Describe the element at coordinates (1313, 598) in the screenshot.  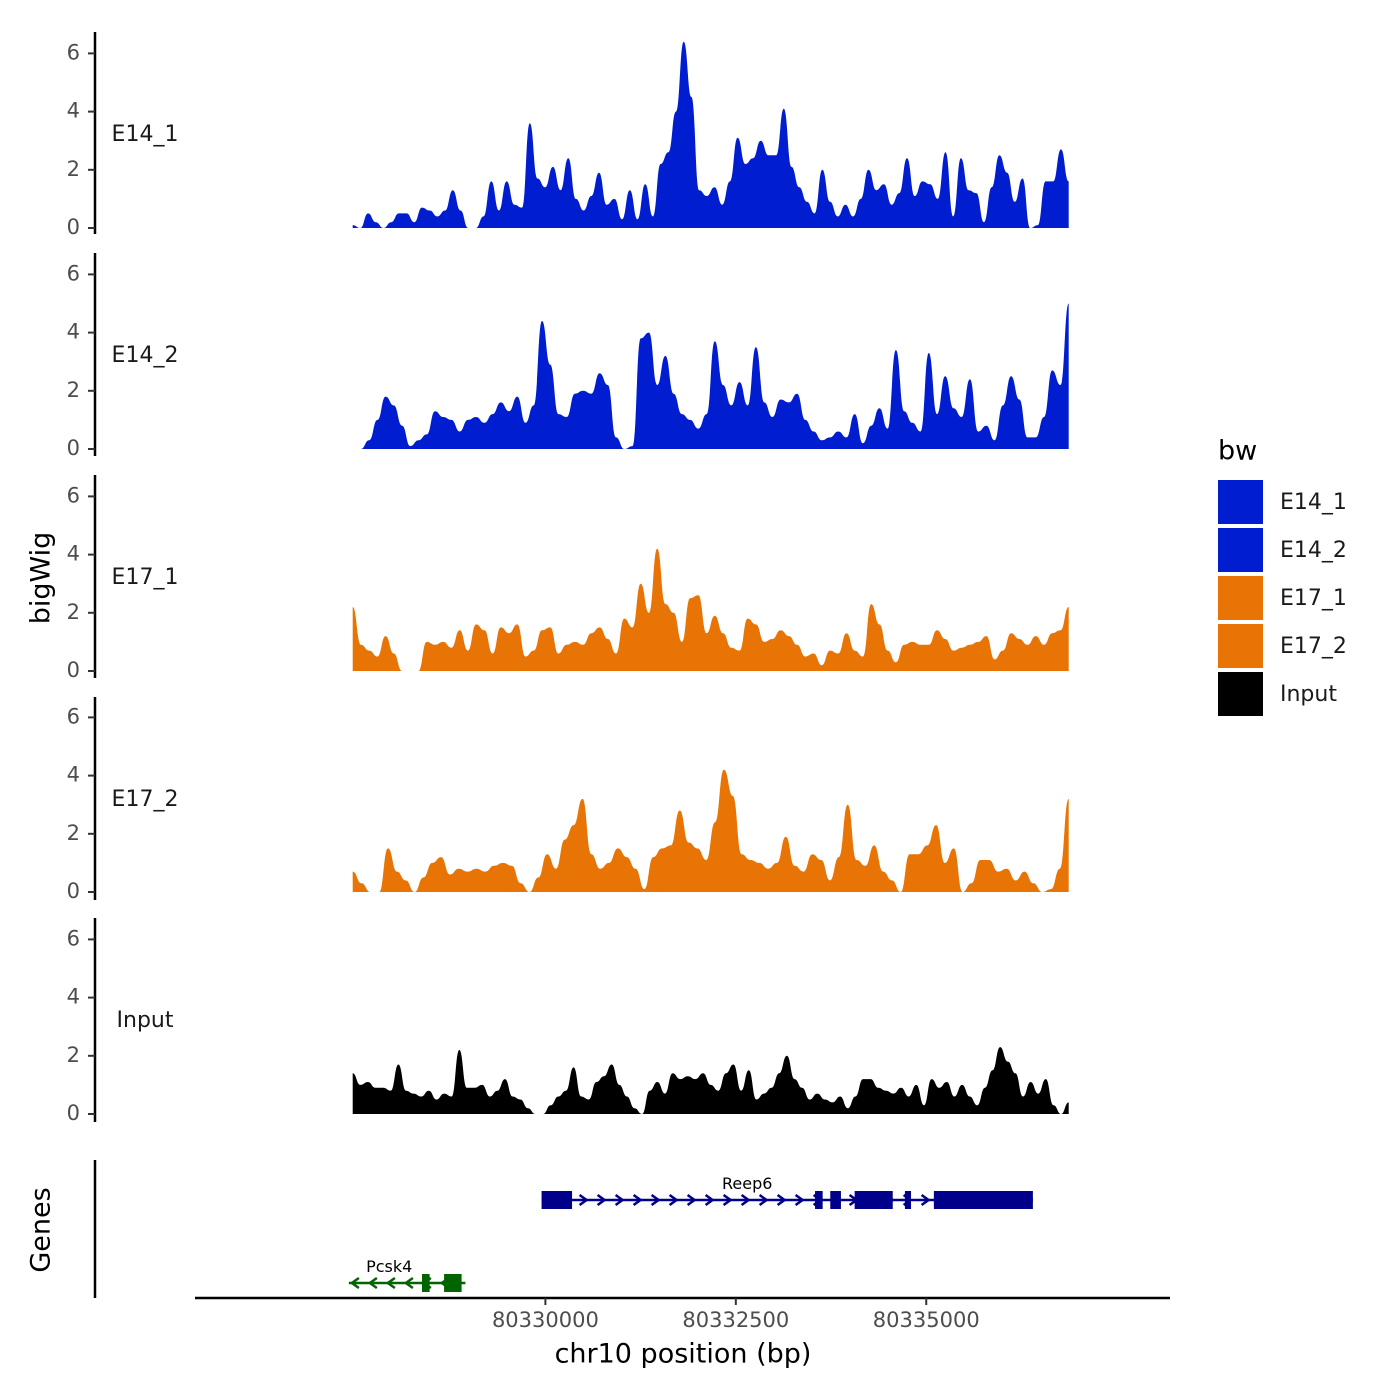
I see `legend-label-e17-1: E17_1` at that location.